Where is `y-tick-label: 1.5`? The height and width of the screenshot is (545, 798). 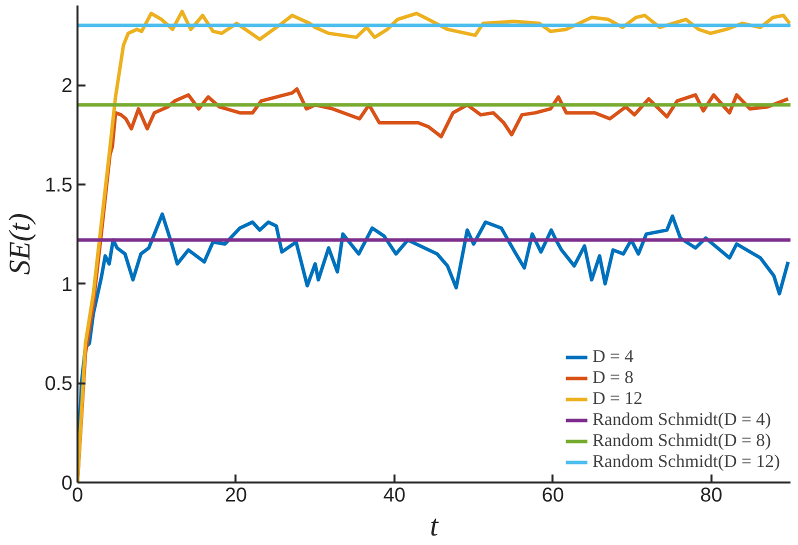
y-tick-label: 1.5 is located at coordinates (58, 185).